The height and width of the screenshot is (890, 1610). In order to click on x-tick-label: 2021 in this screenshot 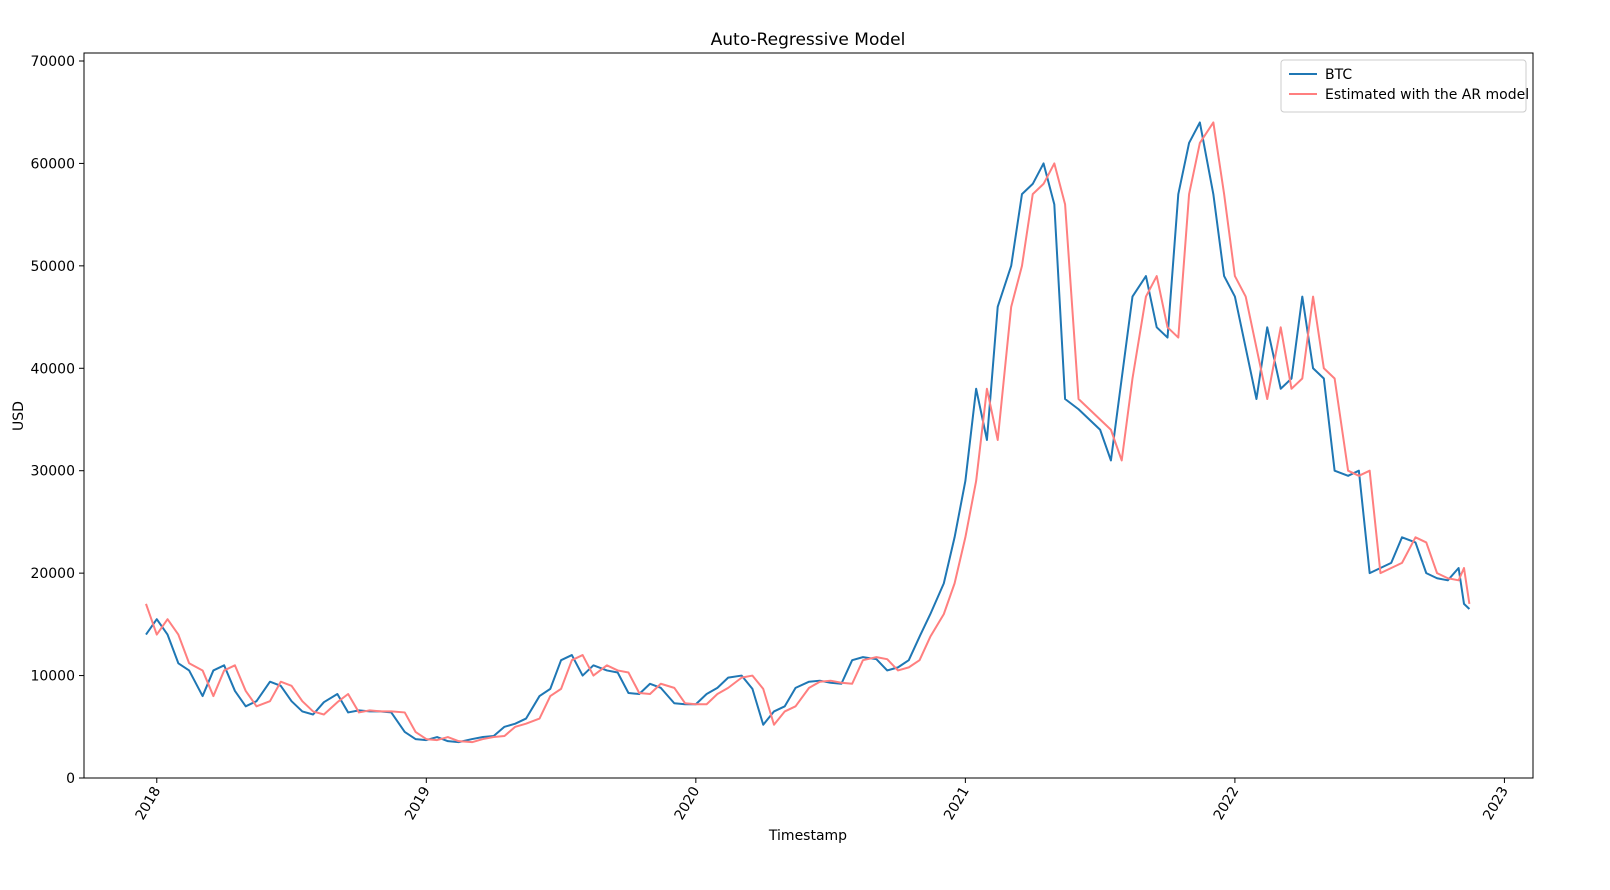, I will do `click(957, 803)`.